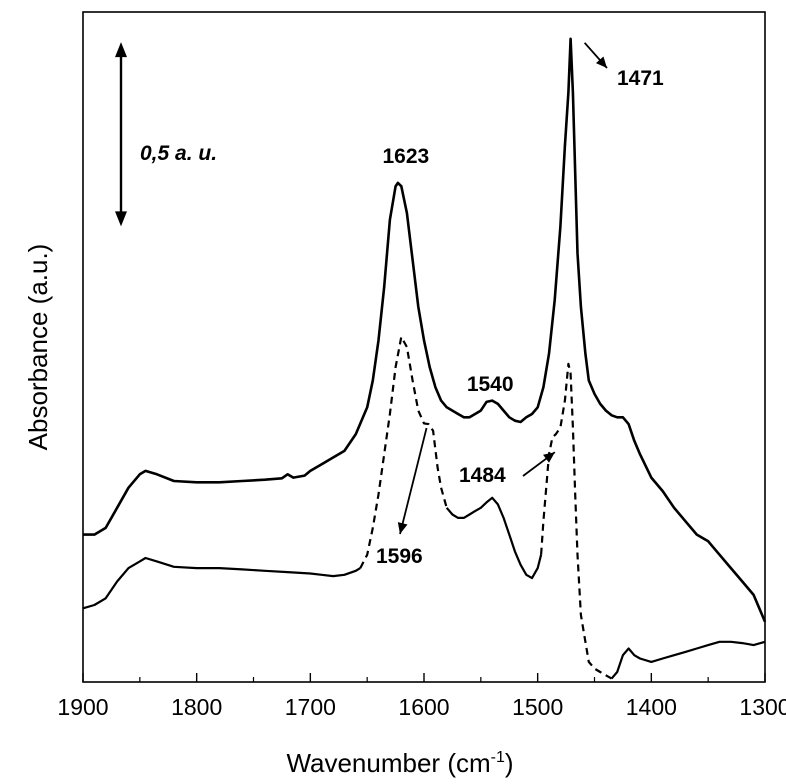  Describe the element at coordinates (498, 757) in the screenshot. I see `x-axis-title-superscript: -1` at that location.